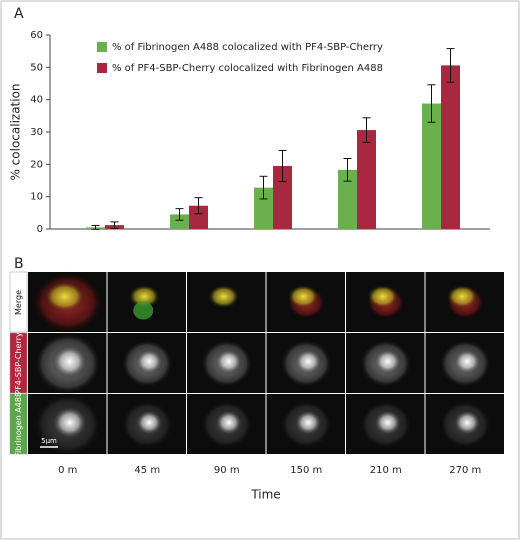 This screenshot has height=540, width=520. I want to click on time-label: 0 m, so click(67, 470).